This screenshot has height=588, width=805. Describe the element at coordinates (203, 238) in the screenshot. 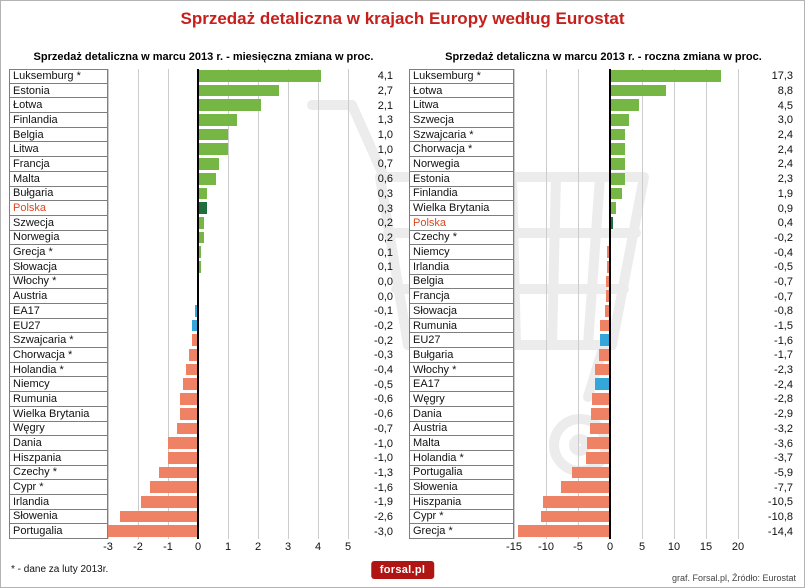

I see `chart-row: Norwegia 0,2` at that location.